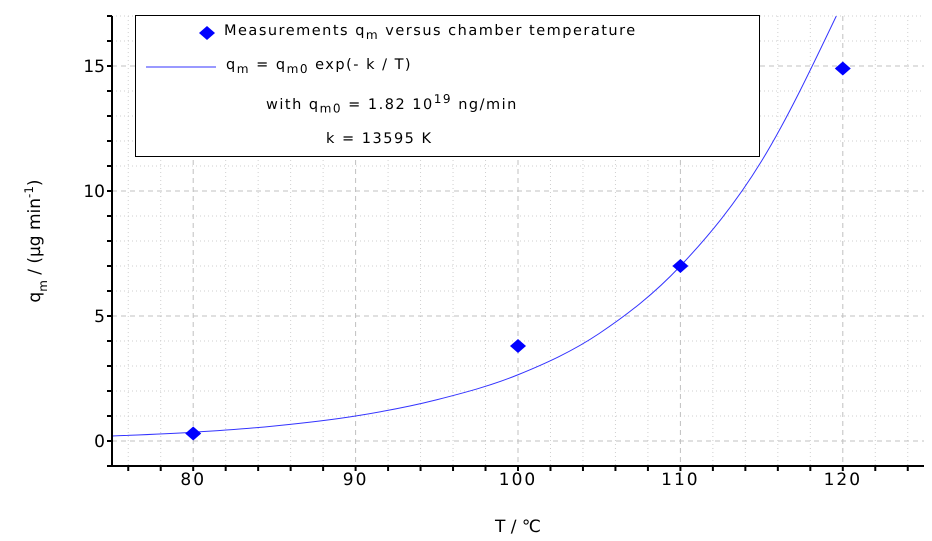 Image resolution: width=932 pixels, height=541 pixels. What do you see at coordinates (518, 527) in the screenshot?
I see `x-axis-title: T / ℃` at bounding box center [518, 527].